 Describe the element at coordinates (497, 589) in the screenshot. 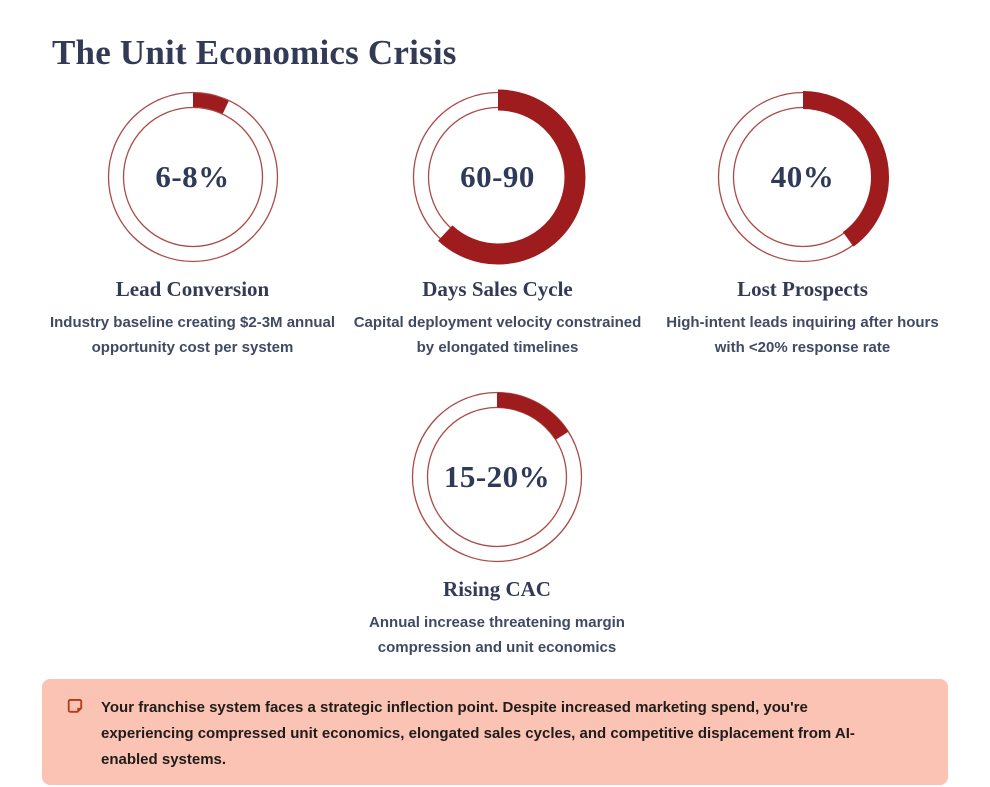

I see `stat-title: Rising CAC` at that location.